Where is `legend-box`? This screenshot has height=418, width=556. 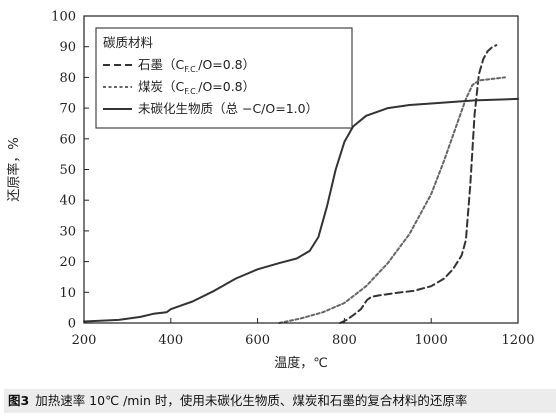
legend-box is located at coordinates (224, 78).